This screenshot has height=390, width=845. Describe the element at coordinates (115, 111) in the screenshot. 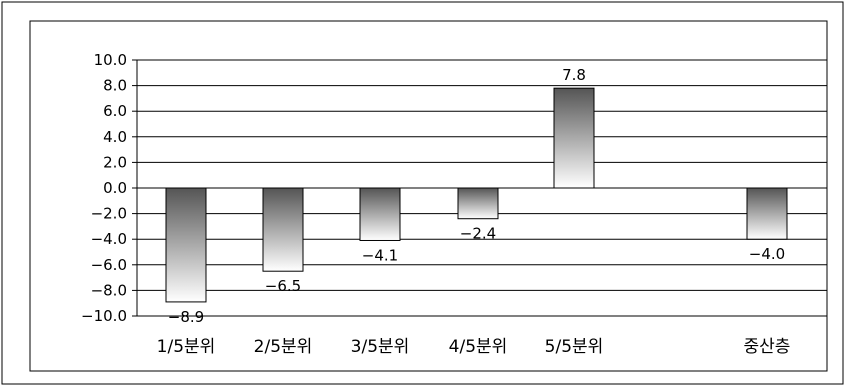

I see `y-tick-label: 6.0` at that location.